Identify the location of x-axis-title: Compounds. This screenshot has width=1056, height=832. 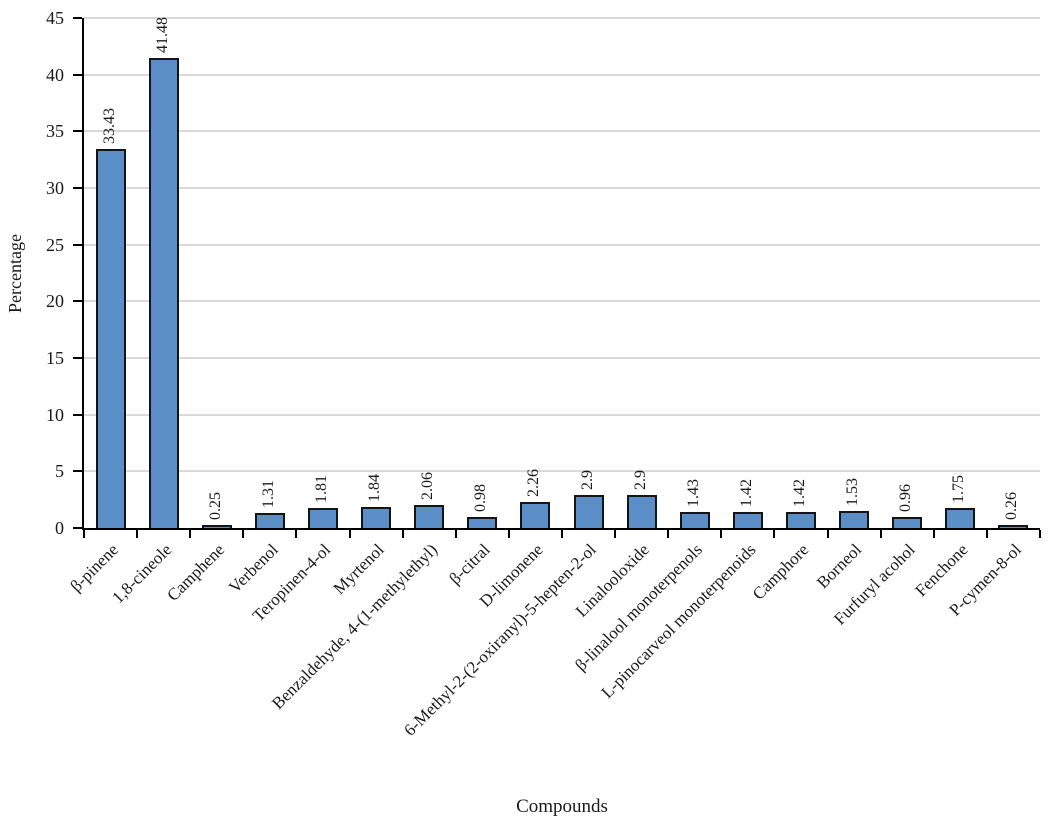
(562, 806).